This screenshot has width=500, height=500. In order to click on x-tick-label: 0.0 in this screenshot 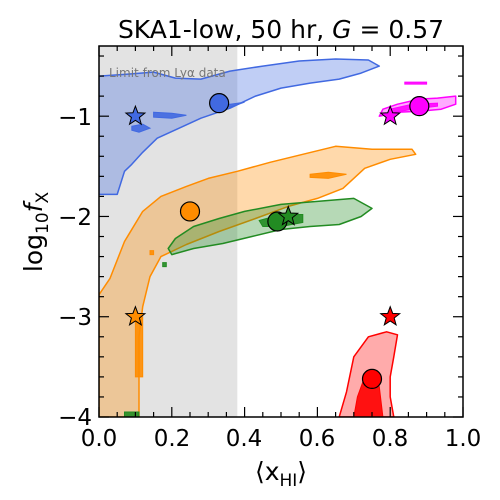, I will do `click(99, 439)`.